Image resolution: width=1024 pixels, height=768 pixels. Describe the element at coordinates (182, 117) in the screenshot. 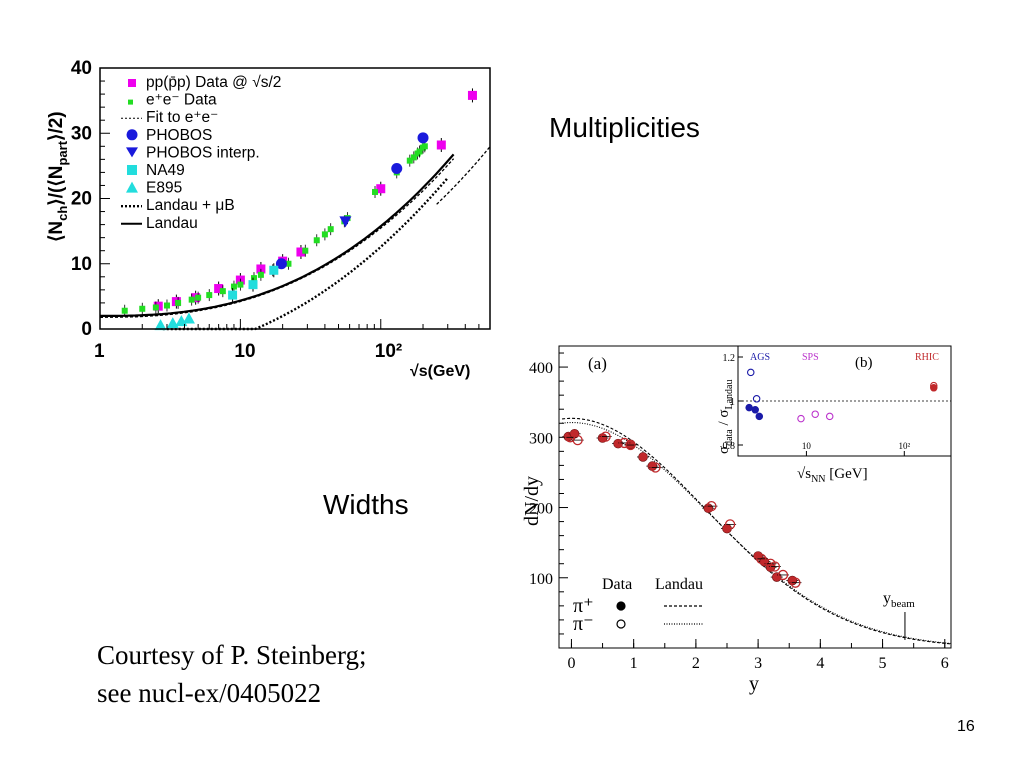

I see `legend-entry: Fit to e⁺e⁻` at that location.